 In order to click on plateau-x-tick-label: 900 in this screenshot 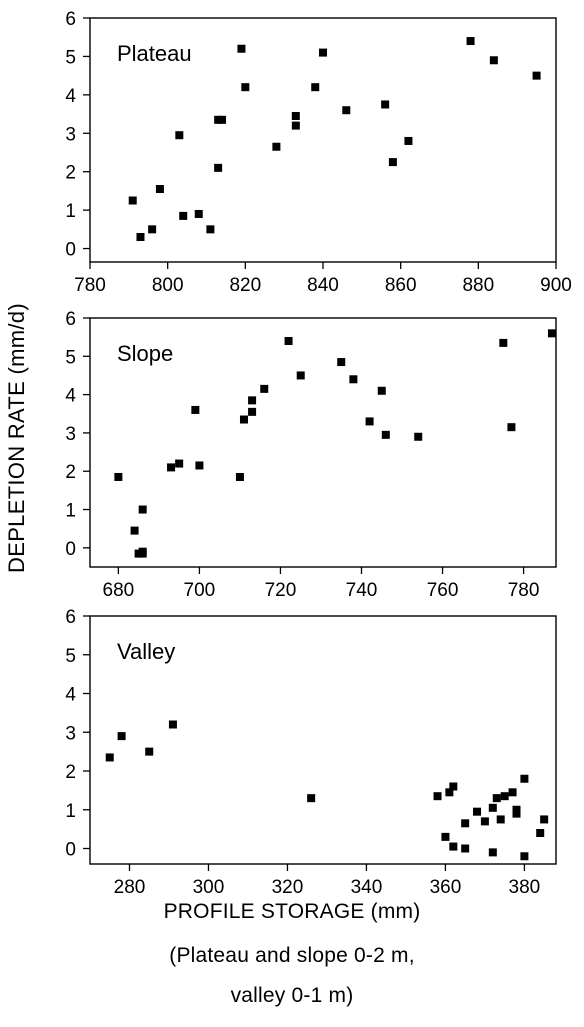, I will do `click(556, 285)`.